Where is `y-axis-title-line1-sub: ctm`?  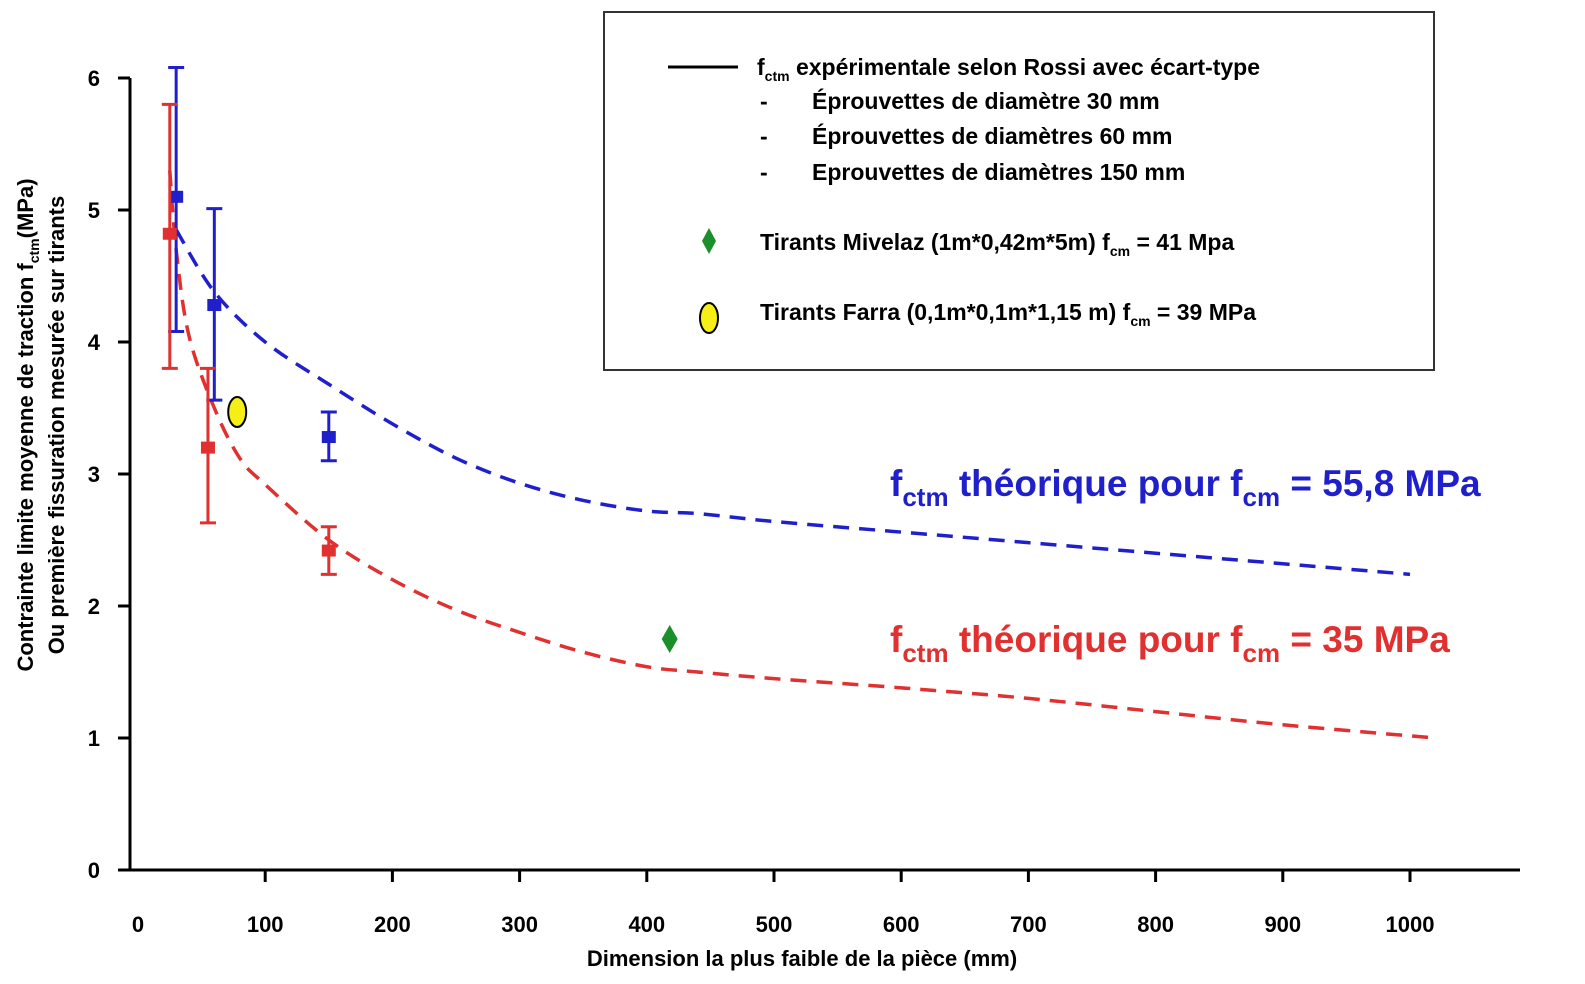
y-axis-title-line1-sub: ctm is located at coordinates (34, 250).